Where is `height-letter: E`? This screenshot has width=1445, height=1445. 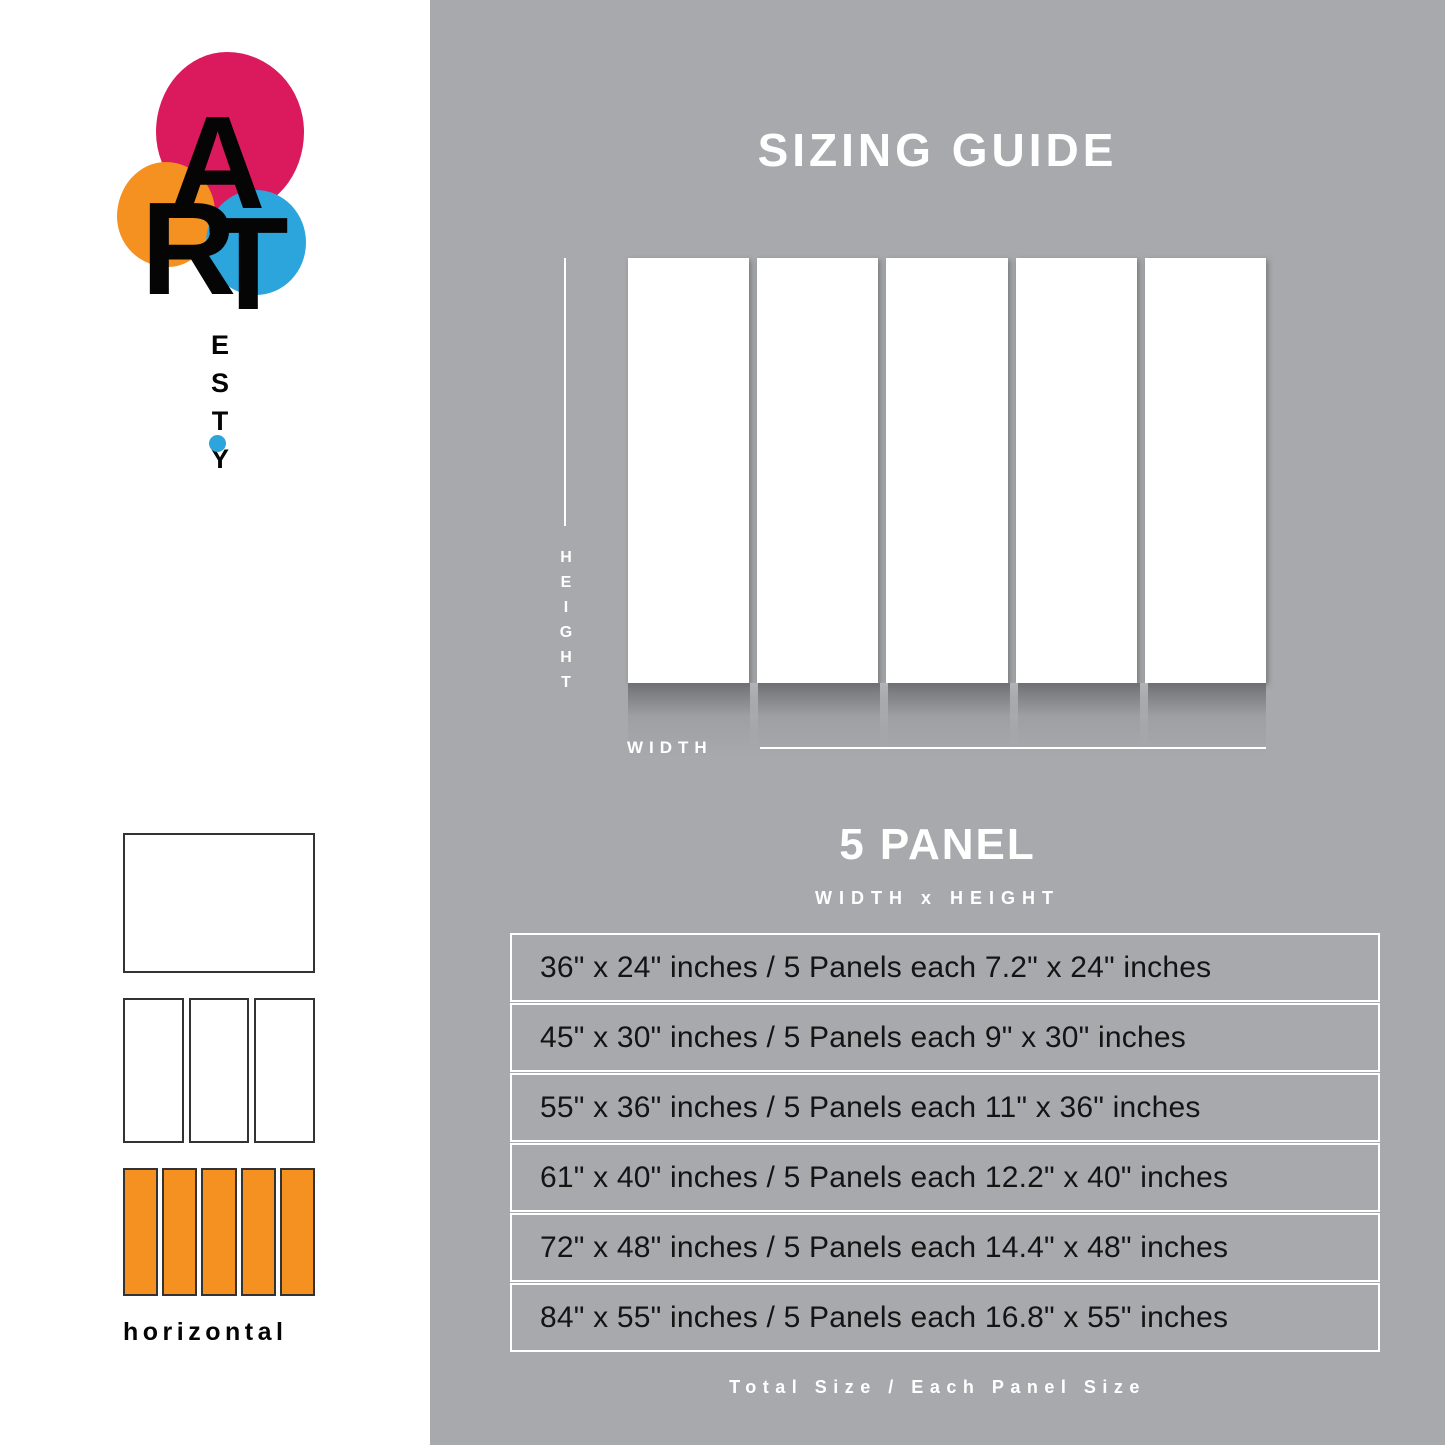
height-letter: E is located at coordinates (566, 582).